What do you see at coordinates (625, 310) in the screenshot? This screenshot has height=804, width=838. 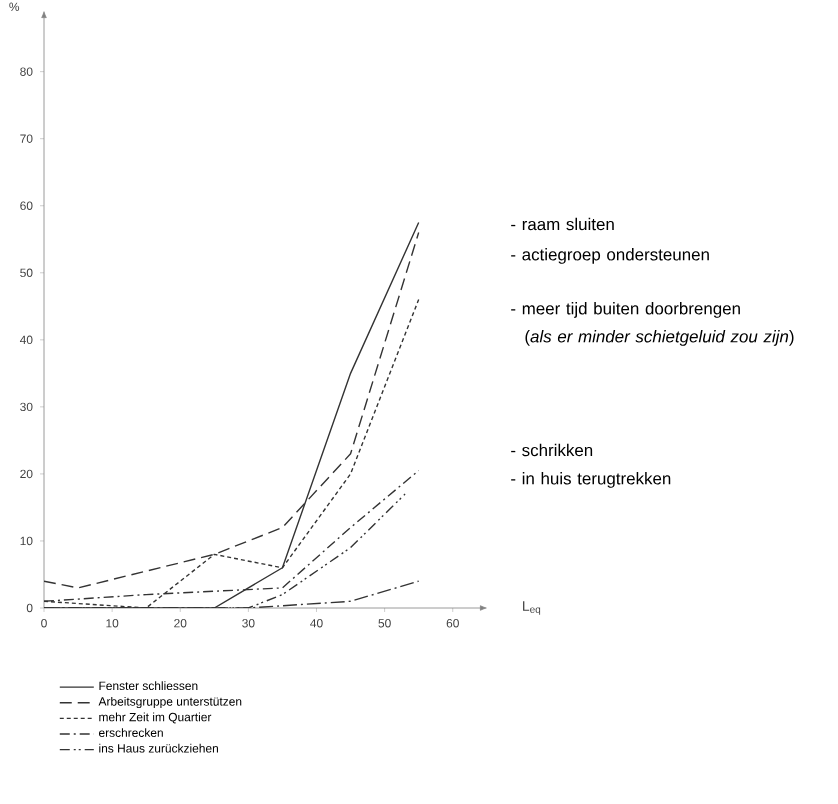 I see `text: - meer tijd buiten doorbrengen` at bounding box center [625, 310].